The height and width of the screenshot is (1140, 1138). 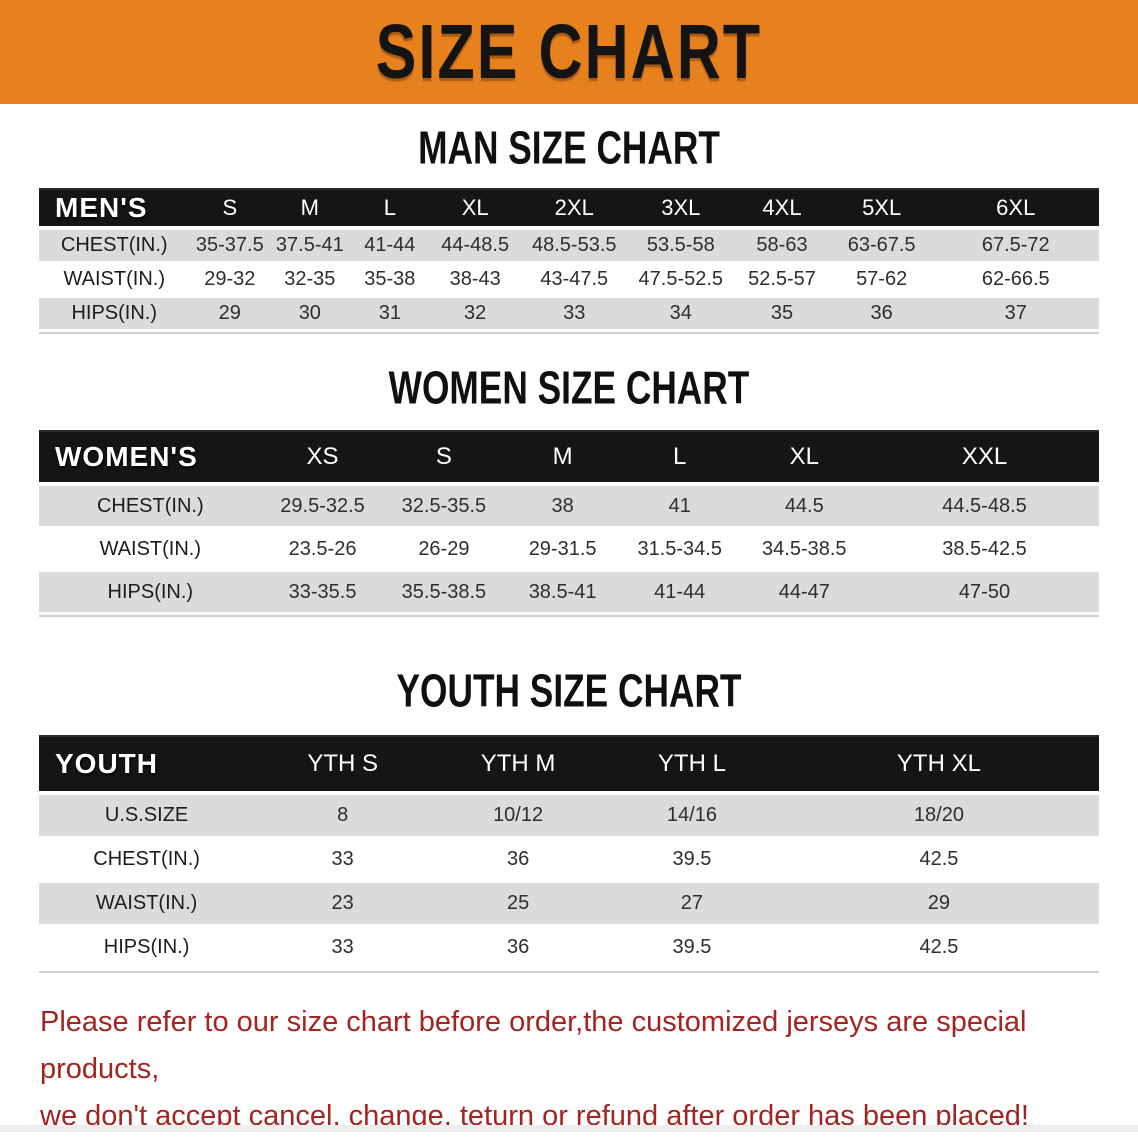 What do you see at coordinates (569, 861) in the screenshot?
I see `youth-chest-row: CHEST(IN.) 33 36 39.5 42.5` at bounding box center [569, 861].